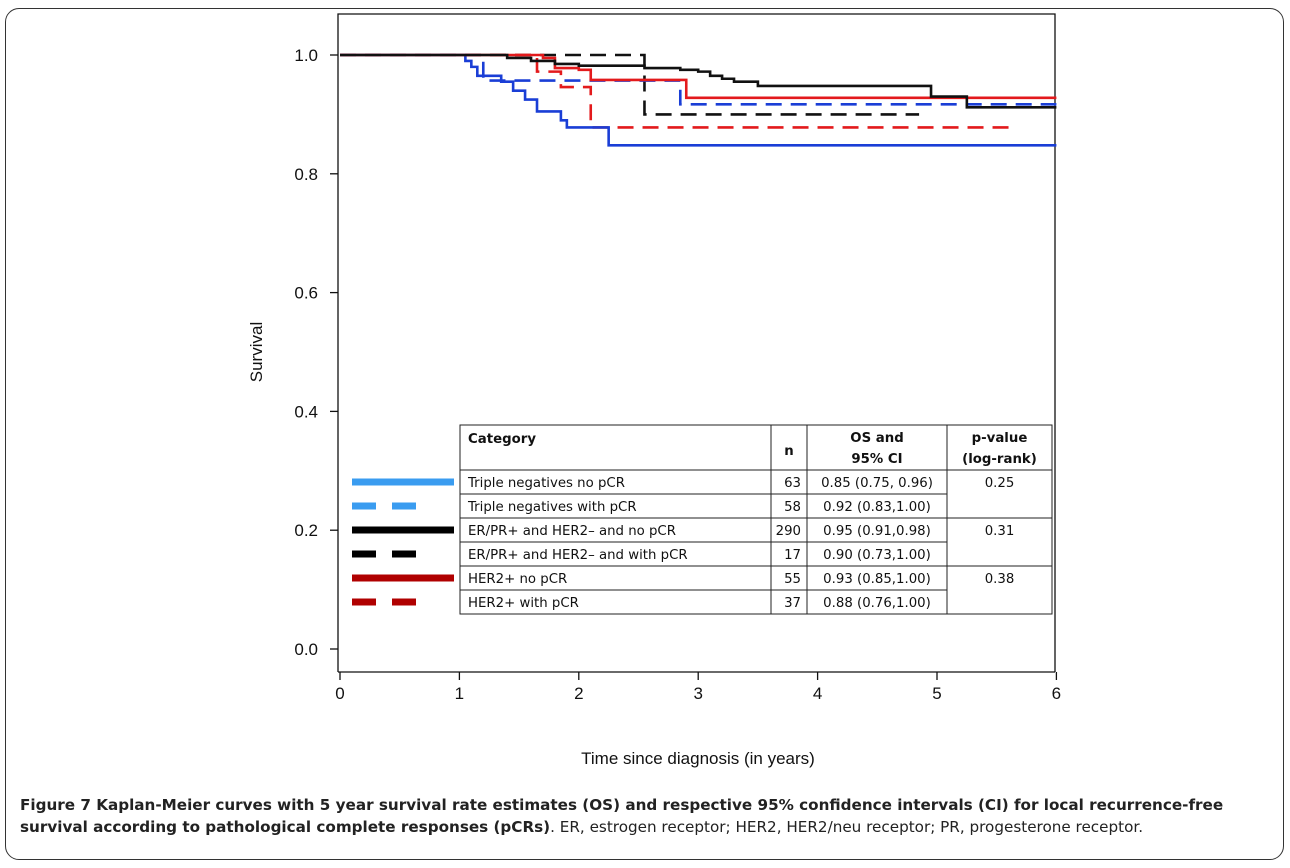 This screenshot has width=1290, height=868. Describe the element at coordinates (517, 579) in the screenshot. I see `row-category: HER2+ no pCR` at that location.